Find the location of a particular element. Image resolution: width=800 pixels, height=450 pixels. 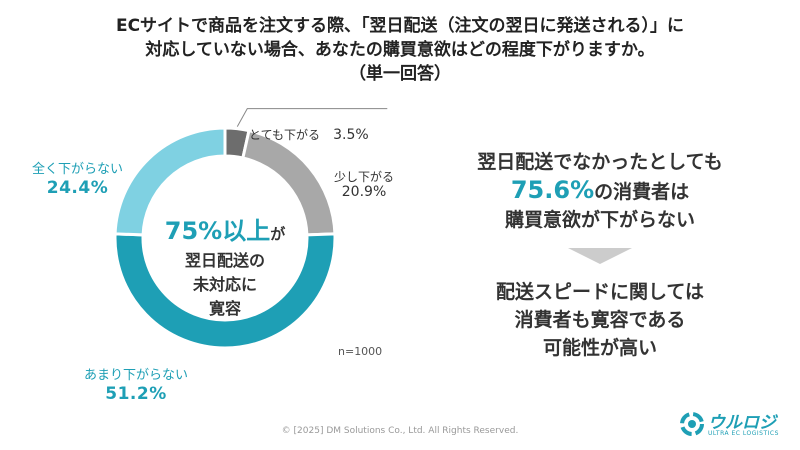

label-not-much-decrease-name: あまり下がらない is located at coordinates (136, 375).